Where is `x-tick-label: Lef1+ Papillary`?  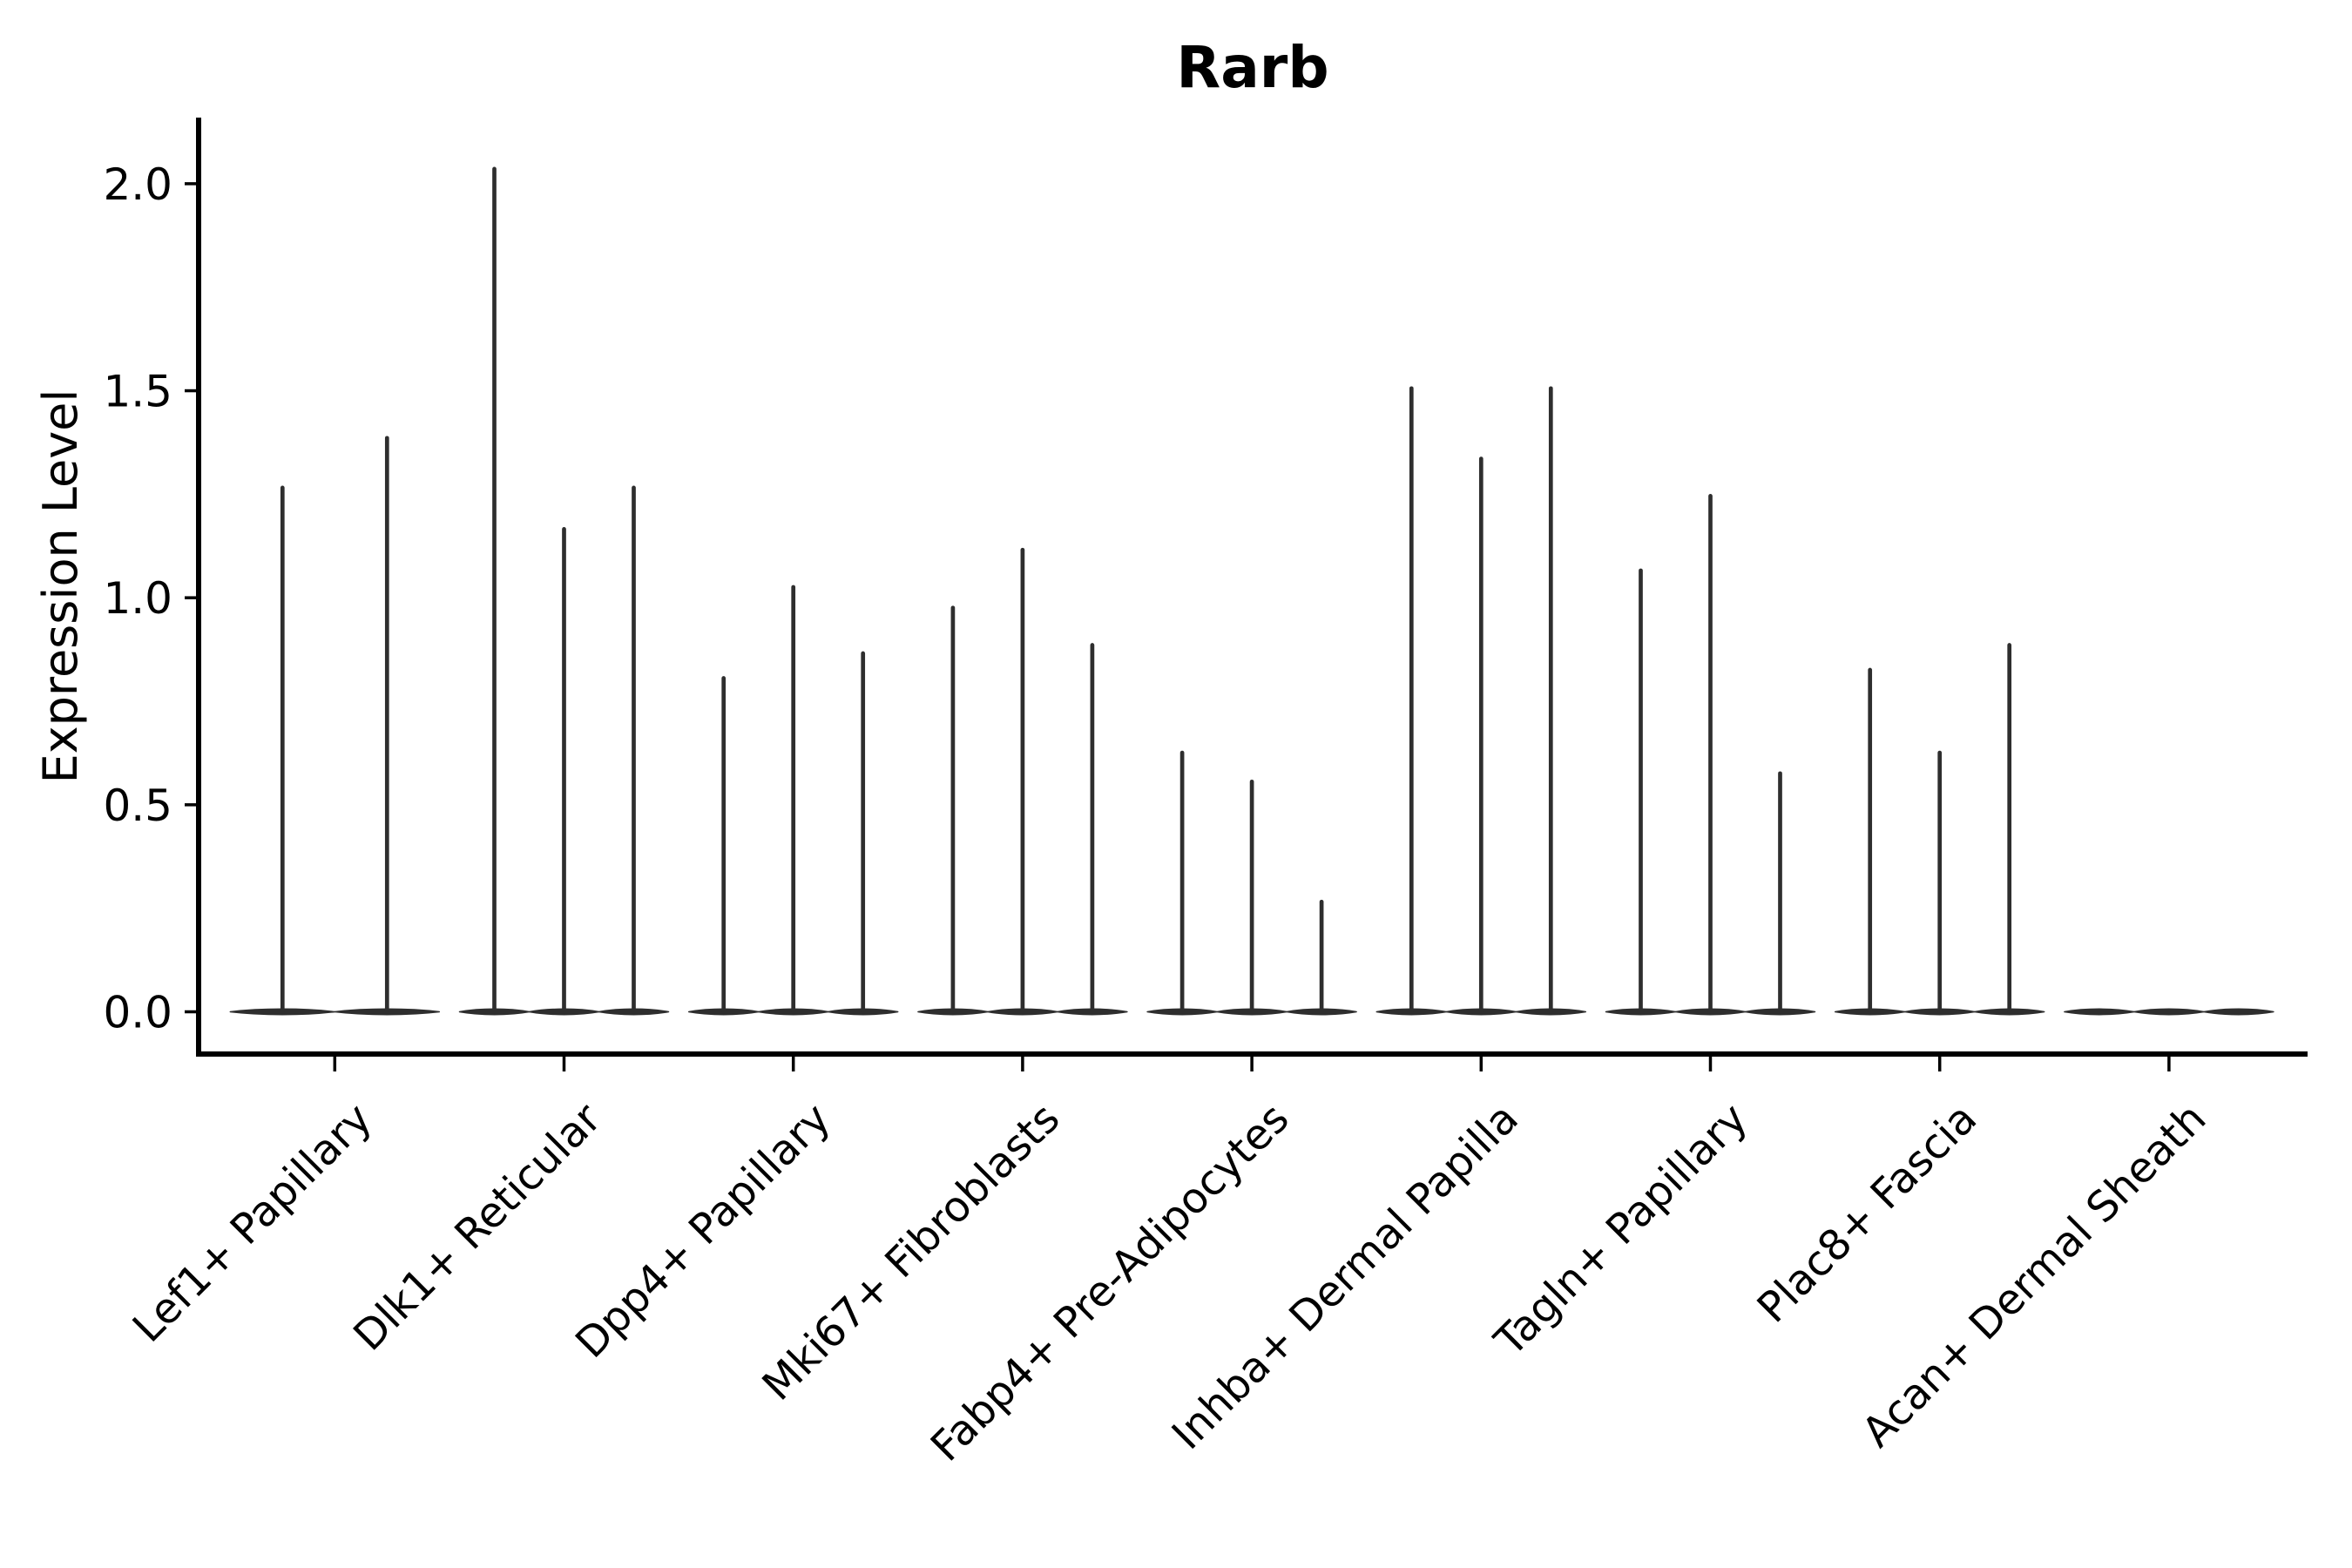
x-tick-label: Lef1+ Papillary is located at coordinates (253, 1223).